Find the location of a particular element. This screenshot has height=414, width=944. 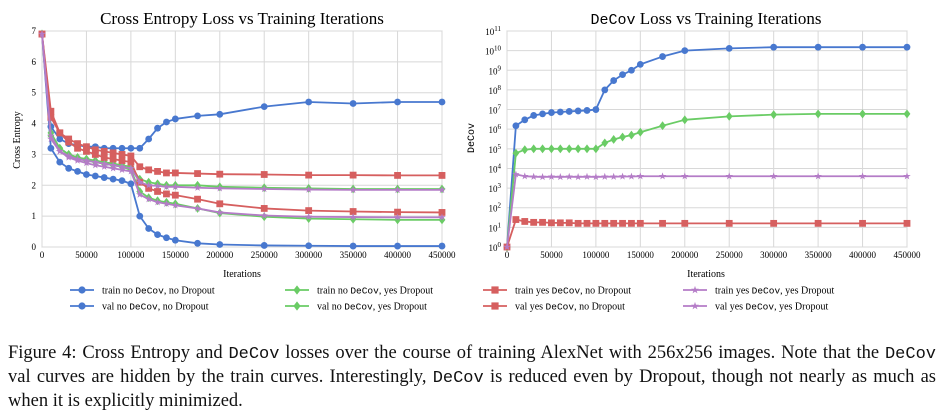

caption-decov-3: DeCov is located at coordinates (458, 378).